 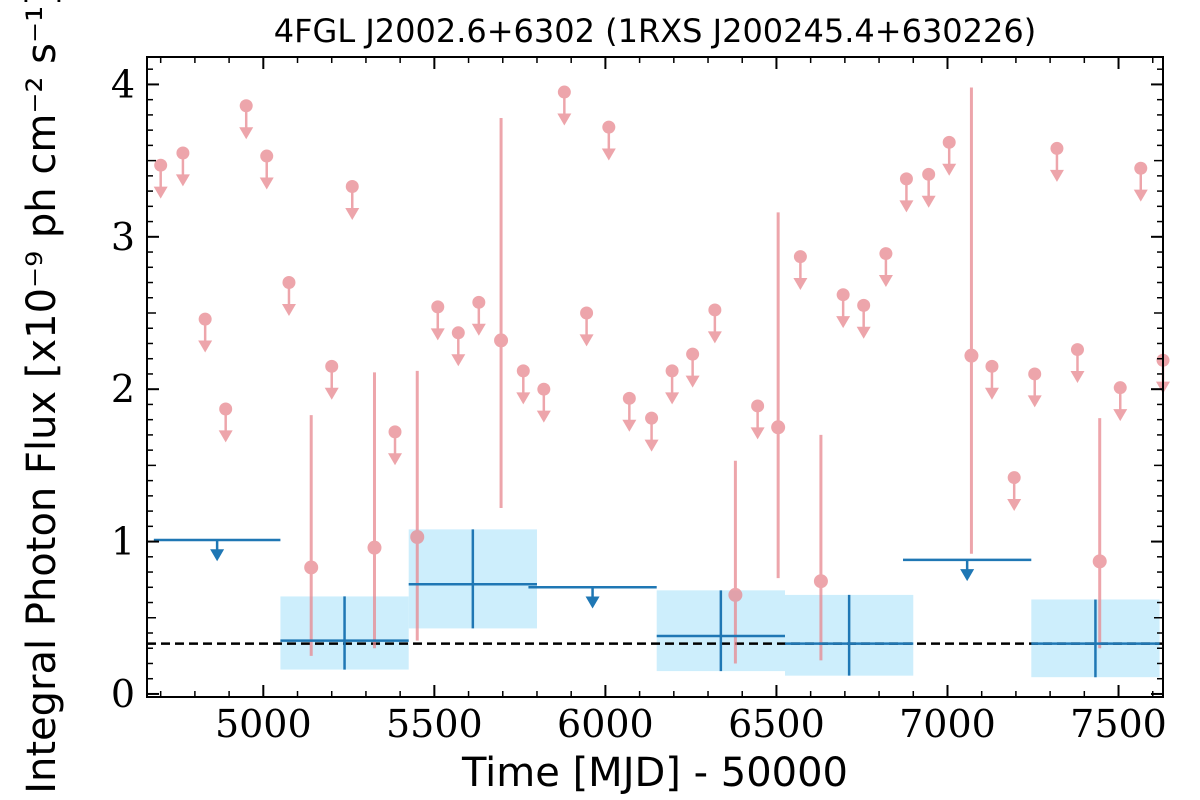 What do you see at coordinates (947, 724) in the screenshot?
I see `x-tick-label: 7000` at bounding box center [947, 724].